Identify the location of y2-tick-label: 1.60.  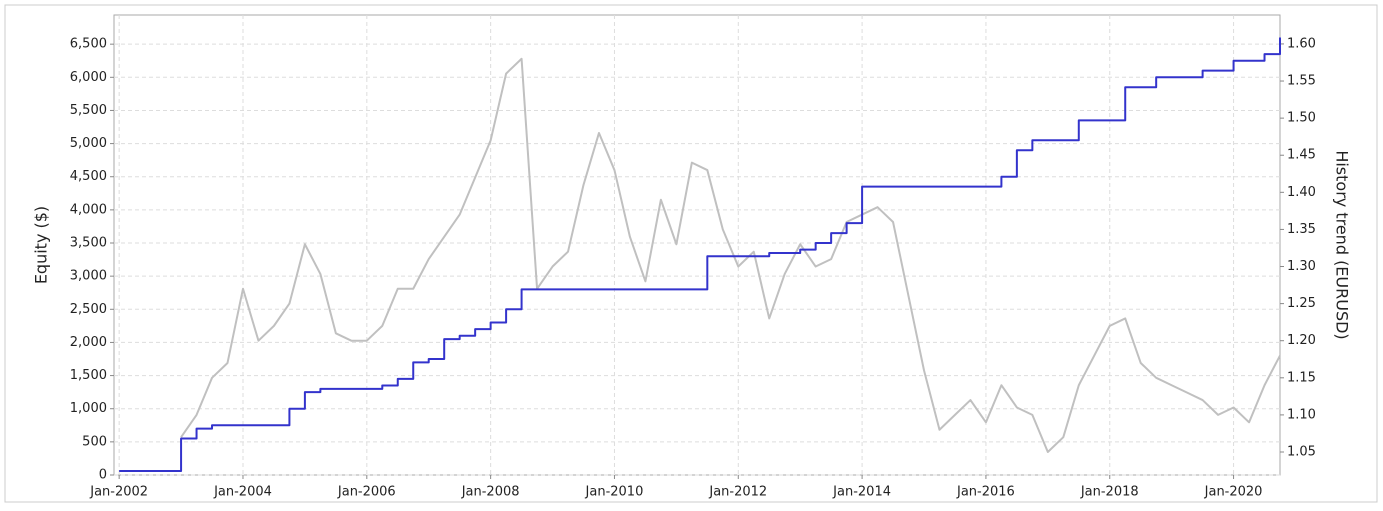
(1301, 43).